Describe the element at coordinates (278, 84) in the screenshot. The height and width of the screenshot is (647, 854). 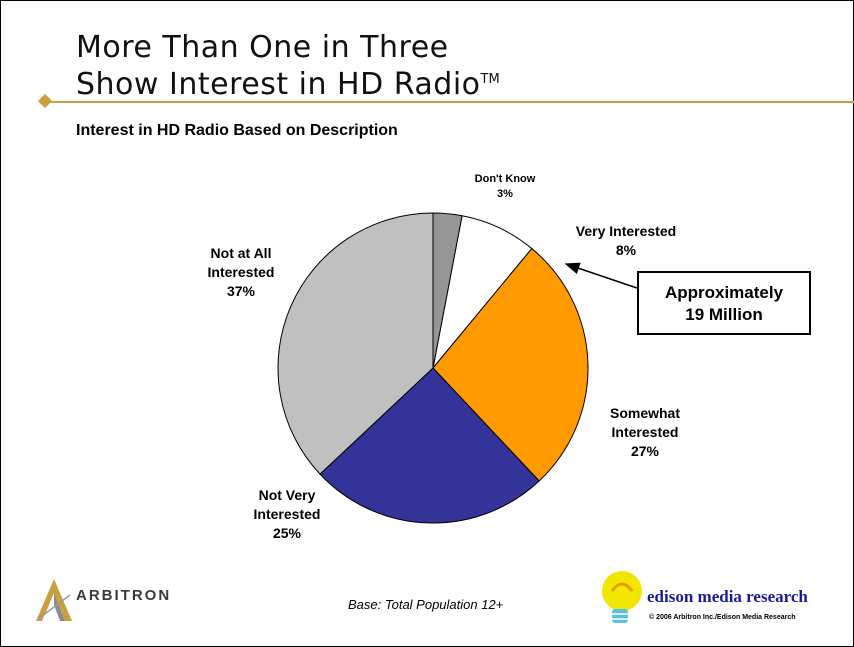
I see `title-line-2-text: Show Interest in HD Radio` at that location.